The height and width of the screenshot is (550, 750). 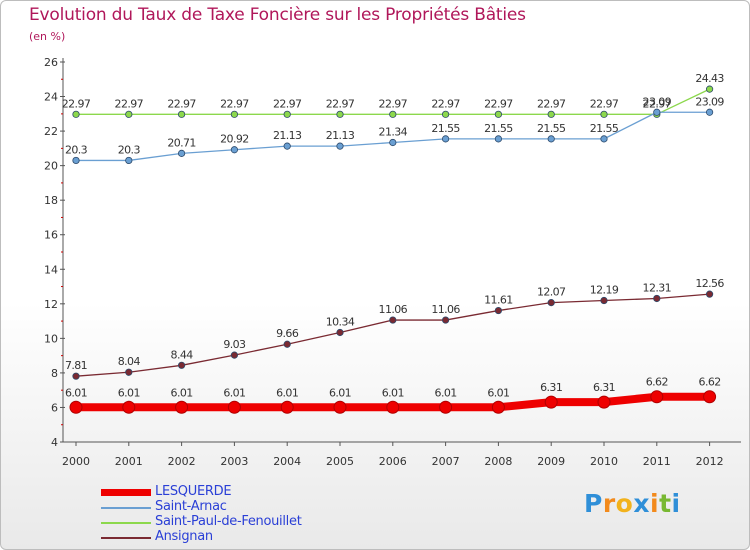 What do you see at coordinates (498, 300) in the screenshot?
I see `data-label-ansignan: 11.61` at bounding box center [498, 300].